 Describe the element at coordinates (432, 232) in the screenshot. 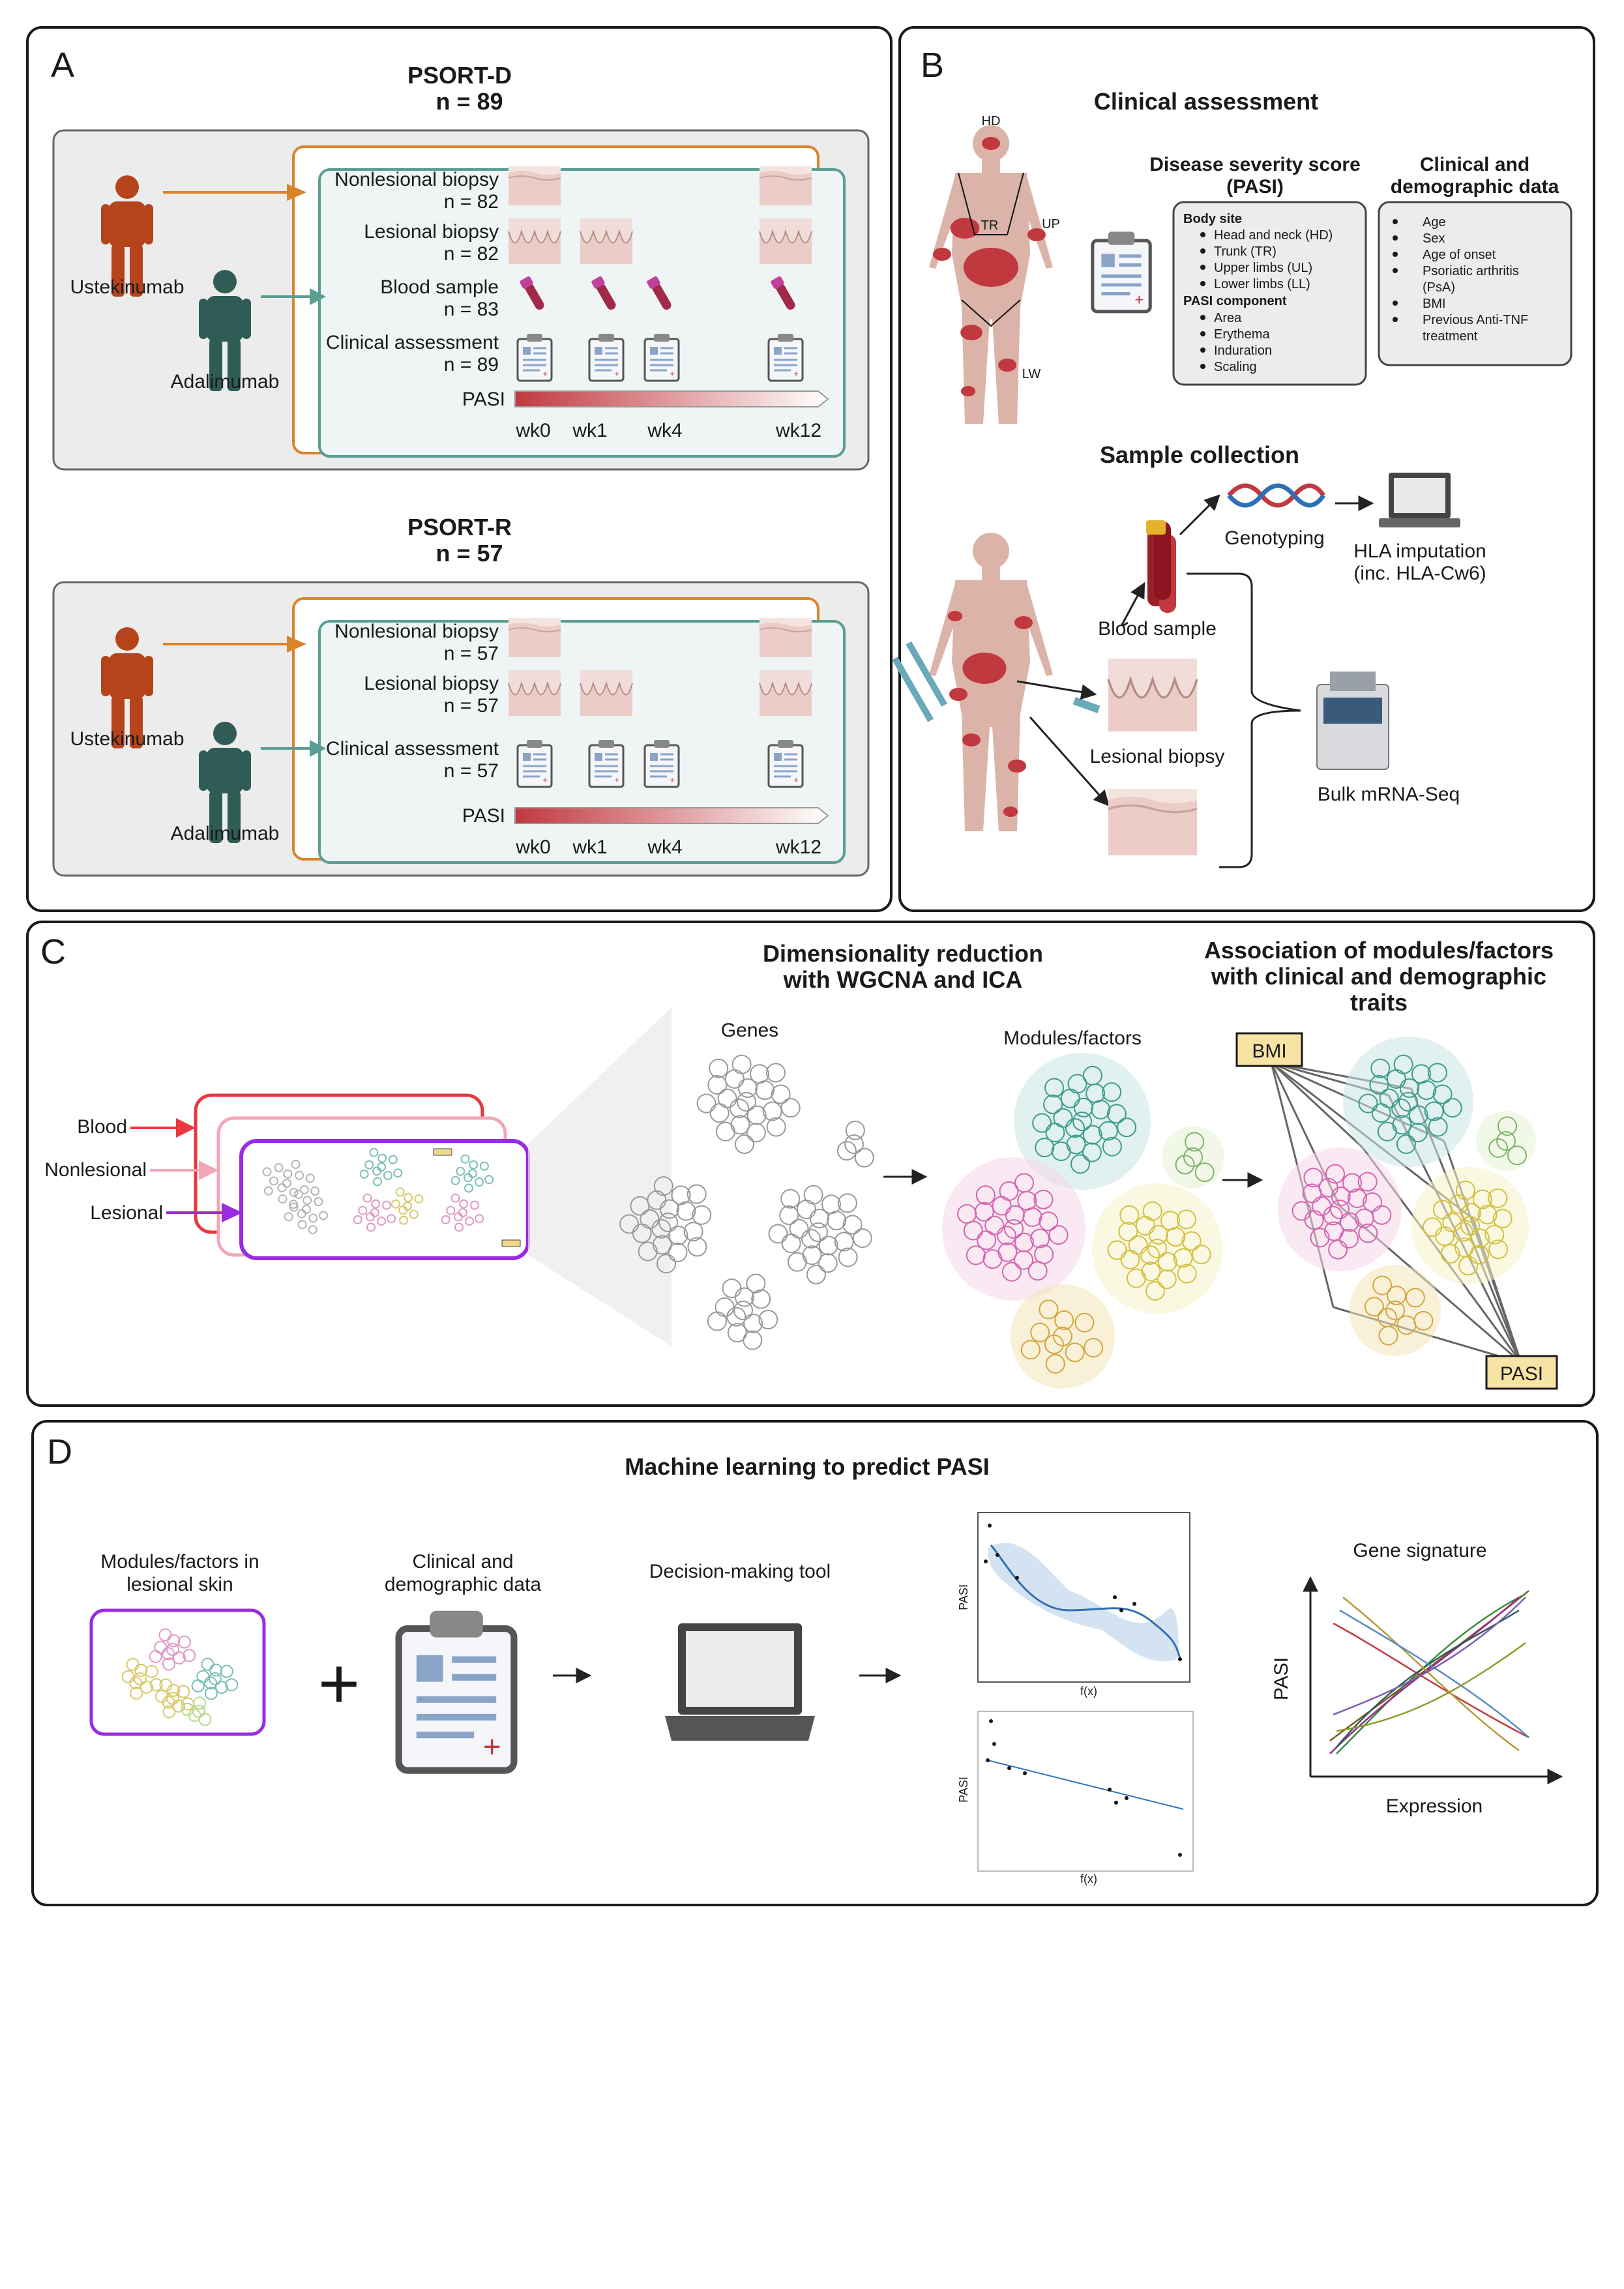

I see `row-label: Lesional biopsy` at that location.